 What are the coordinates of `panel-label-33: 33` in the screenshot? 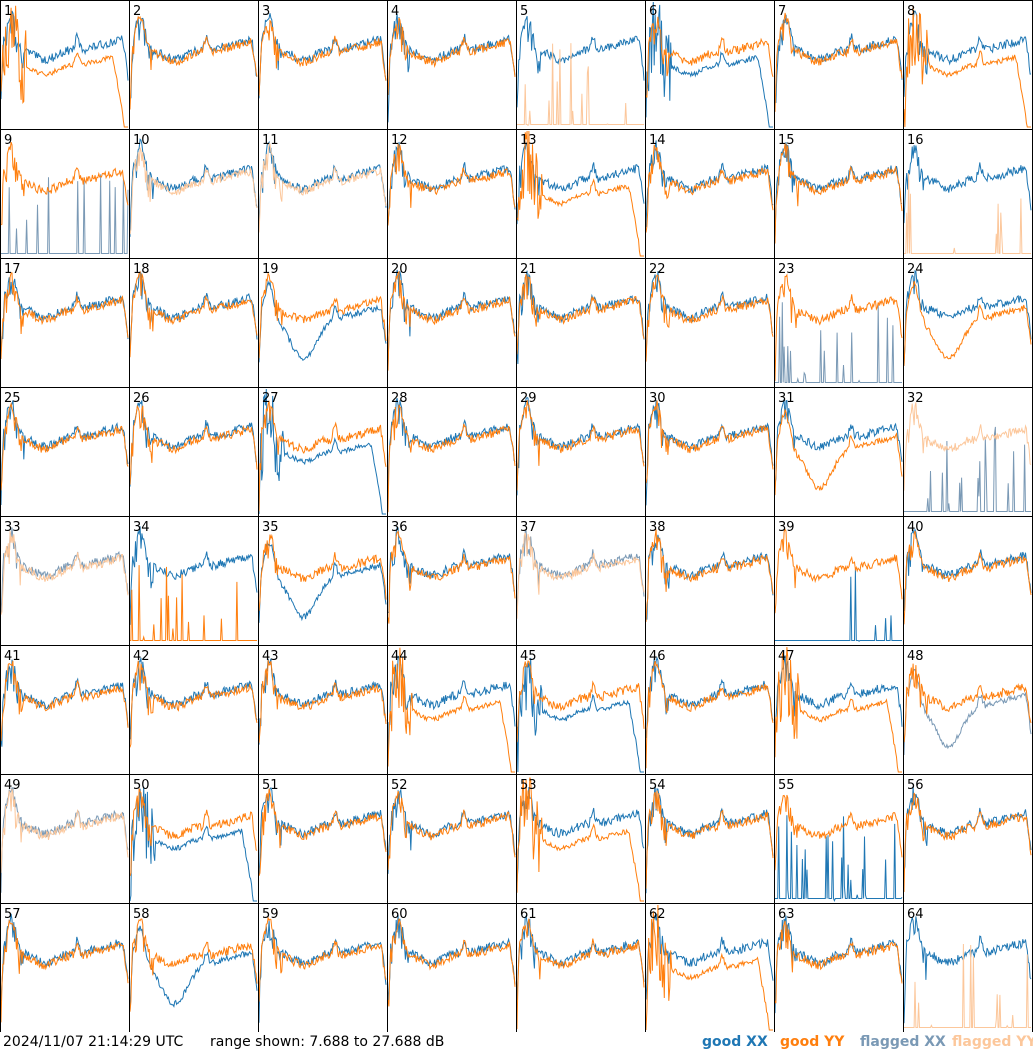 It's located at (12, 527).